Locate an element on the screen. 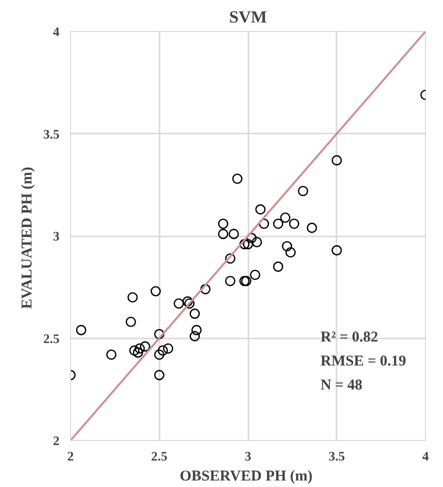 Image resolution: width=443 pixels, height=487 pixels. annotation: N = 48 is located at coordinates (341, 386).